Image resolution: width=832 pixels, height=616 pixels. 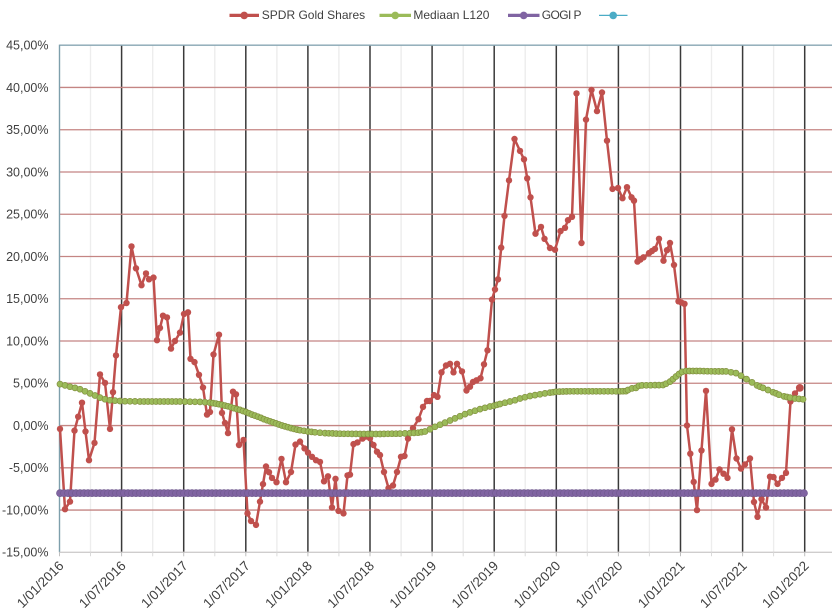 What do you see at coordinates (30, 426) in the screenshot?
I see `svg-text: 0,00%` at bounding box center [30, 426].